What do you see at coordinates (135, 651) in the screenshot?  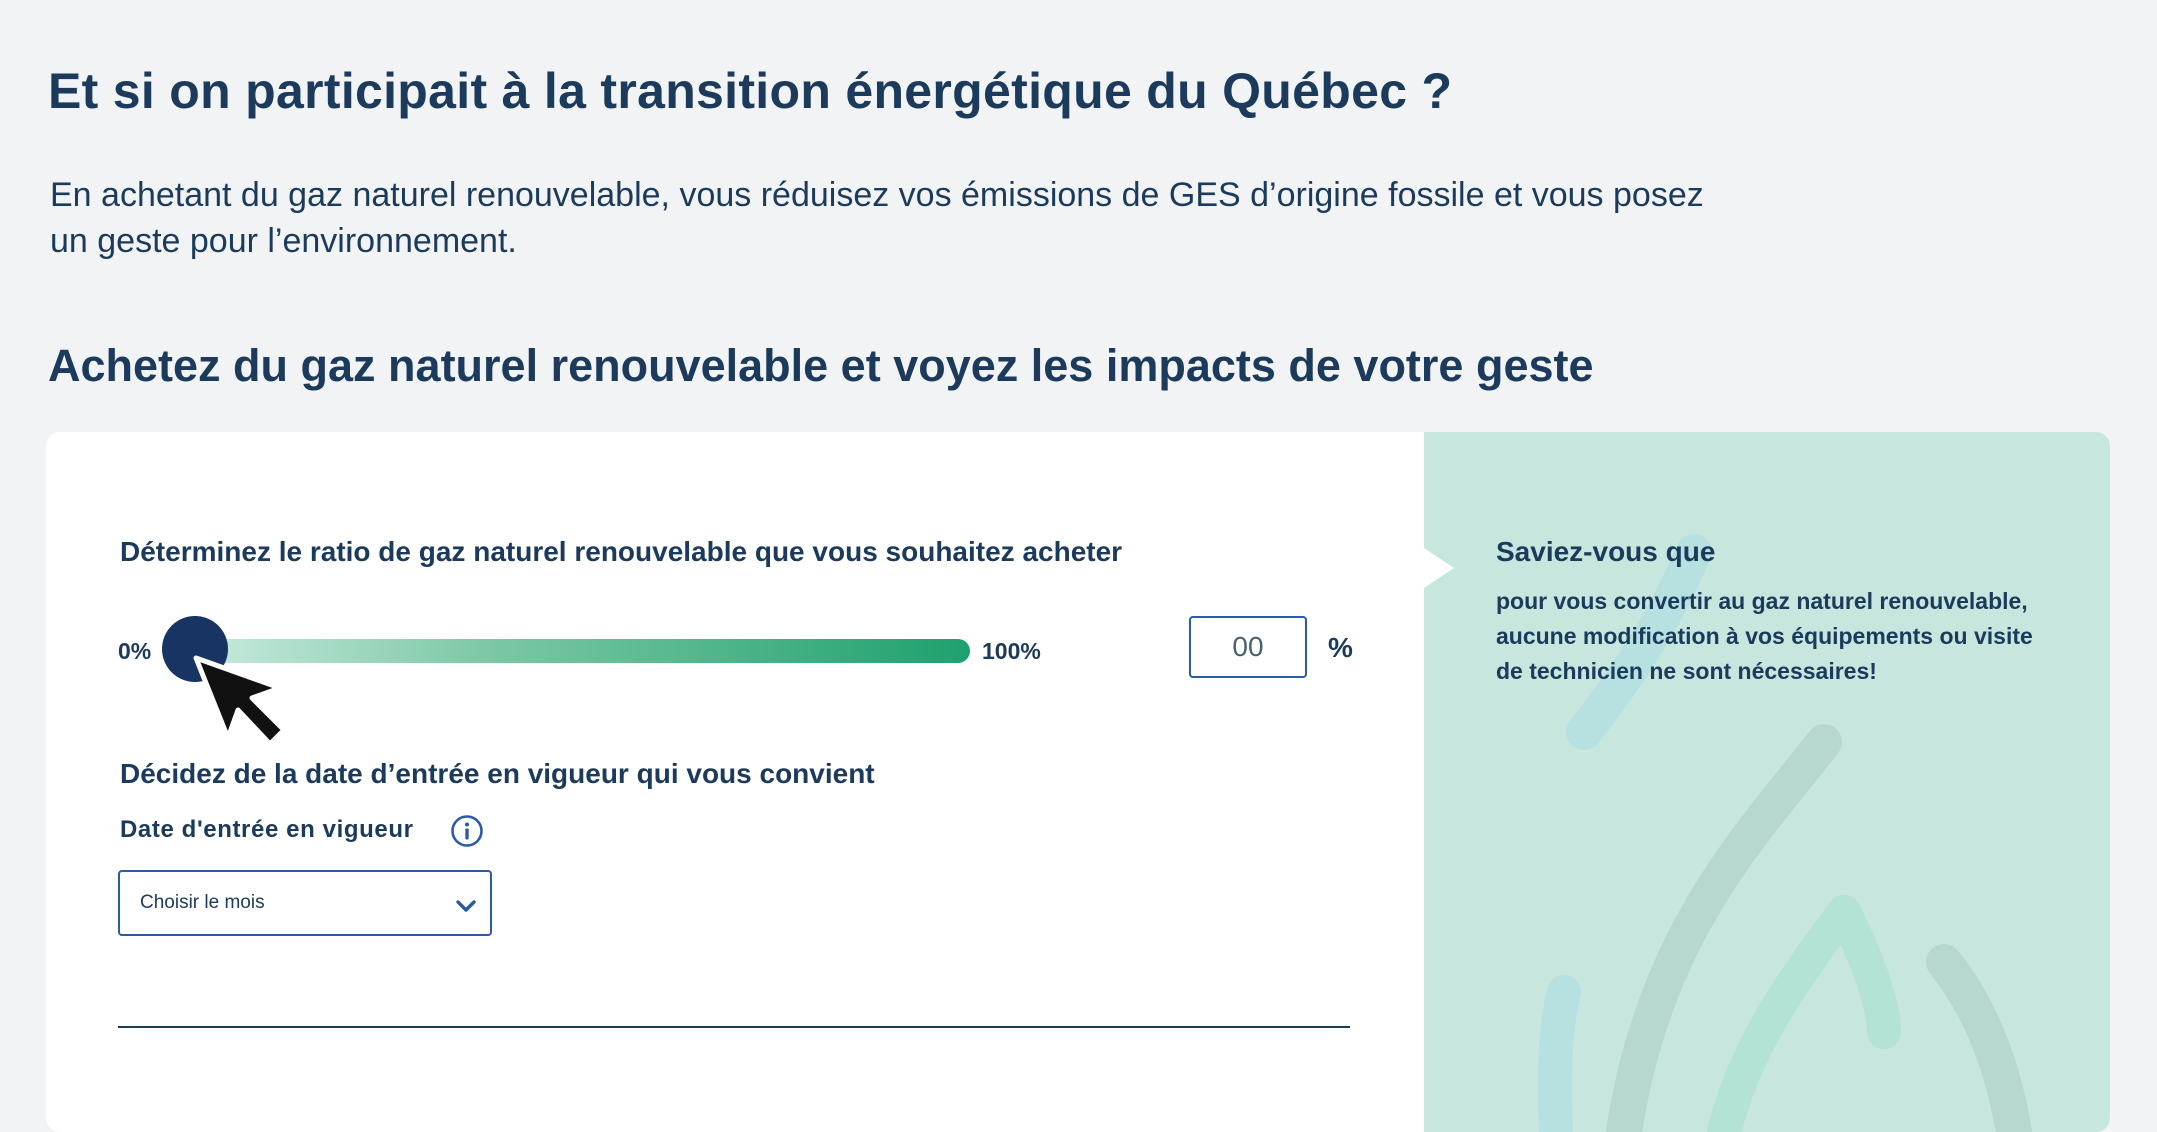 I see `slider-min-label: 0%` at bounding box center [135, 651].